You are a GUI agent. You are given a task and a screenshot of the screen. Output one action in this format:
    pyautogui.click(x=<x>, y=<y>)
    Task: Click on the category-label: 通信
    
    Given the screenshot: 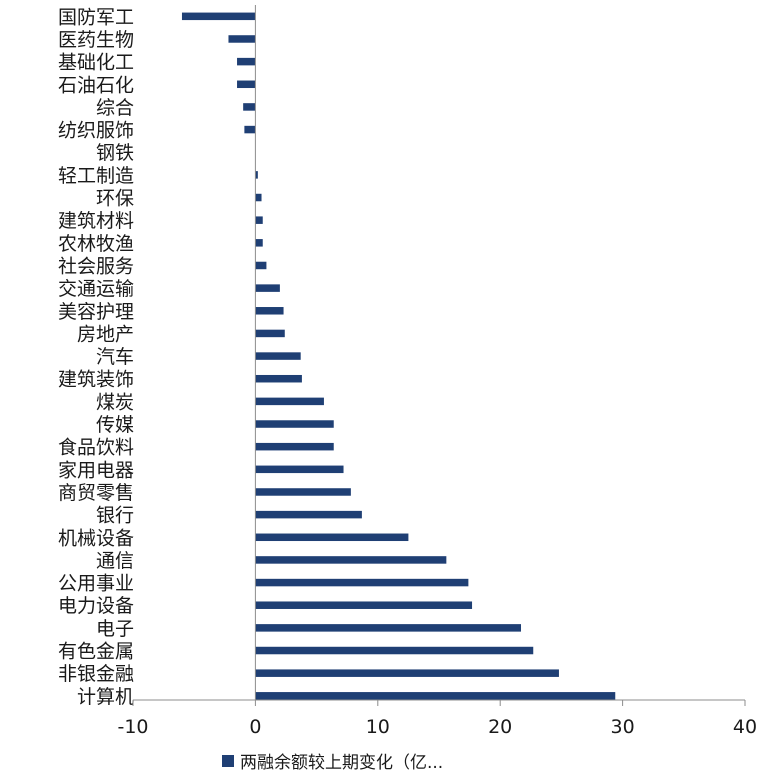 What is the action you would take?
    pyautogui.click(x=115, y=561)
    